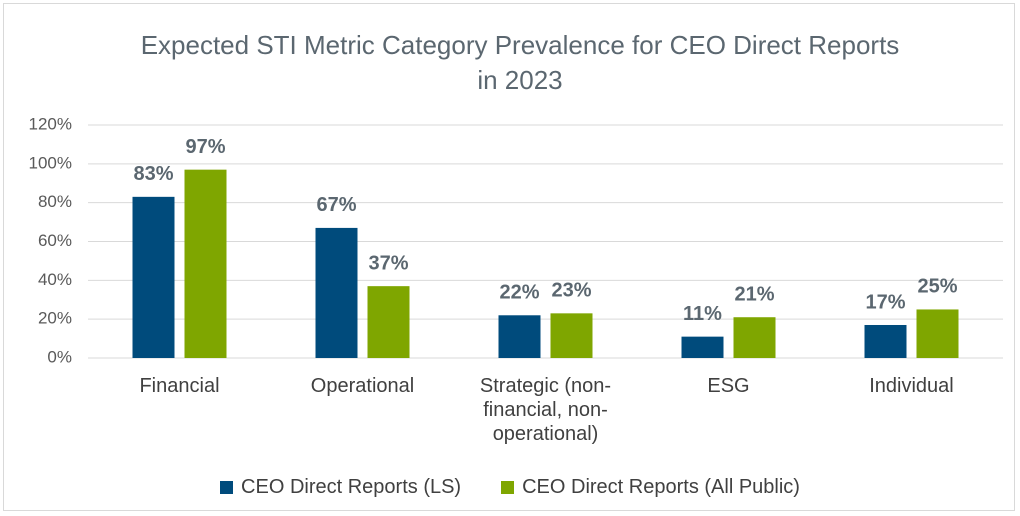 This screenshot has width=1020, height=516. Describe the element at coordinates (519, 293) in the screenshot. I see `data-label: 22%` at that location.